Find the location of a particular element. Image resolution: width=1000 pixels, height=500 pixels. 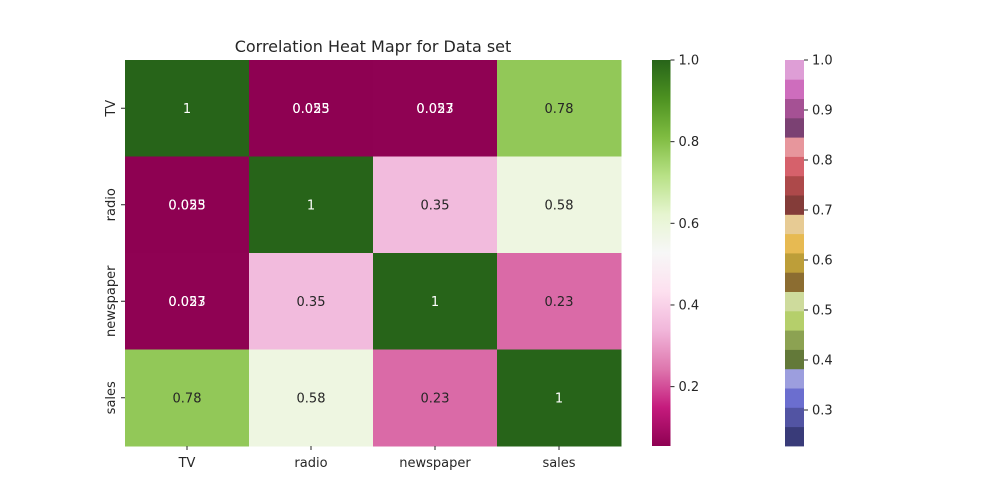

colorbar-tick-label: 0.5 is located at coordinates (822, 311).